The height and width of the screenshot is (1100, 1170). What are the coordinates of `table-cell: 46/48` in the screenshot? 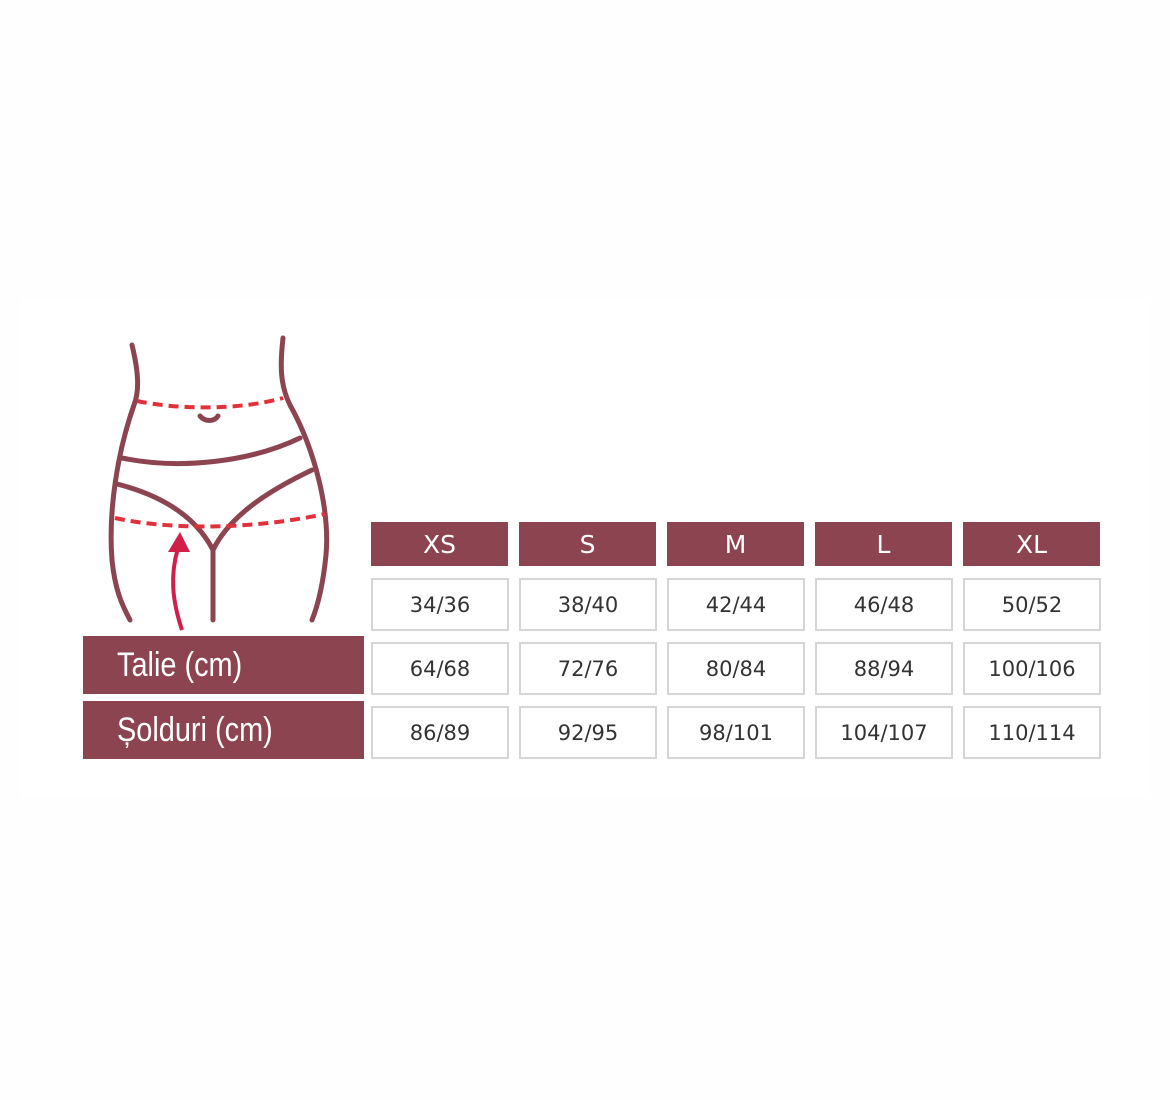 It's located at (884, 604).